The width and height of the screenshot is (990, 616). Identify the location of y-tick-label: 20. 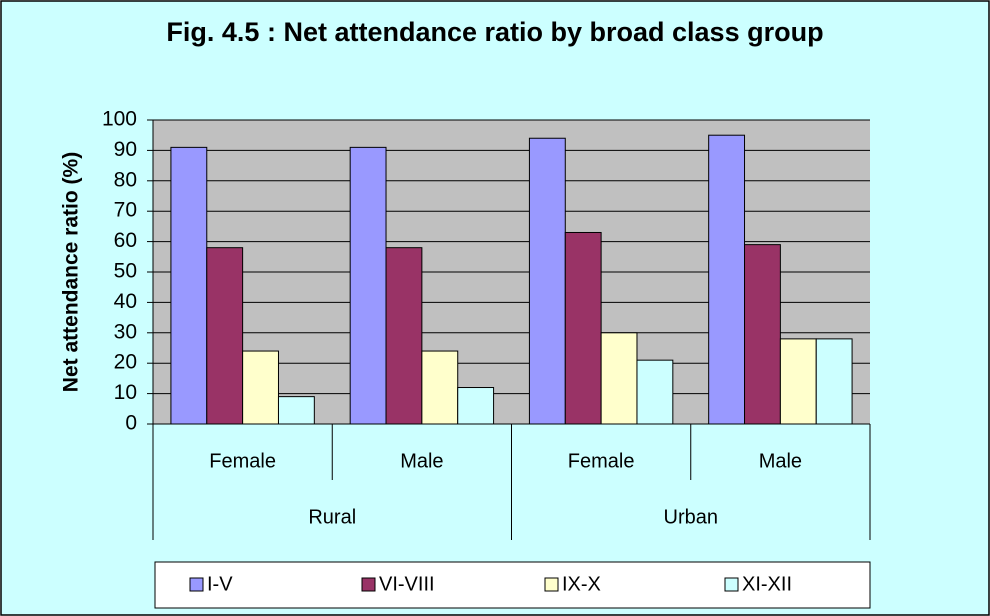
(125, 362).